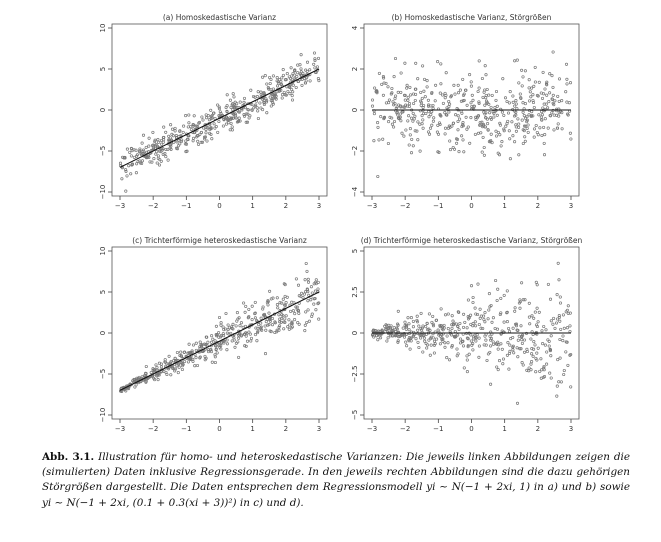  I want to click on x-tick-label: −2, so click(405, 429).